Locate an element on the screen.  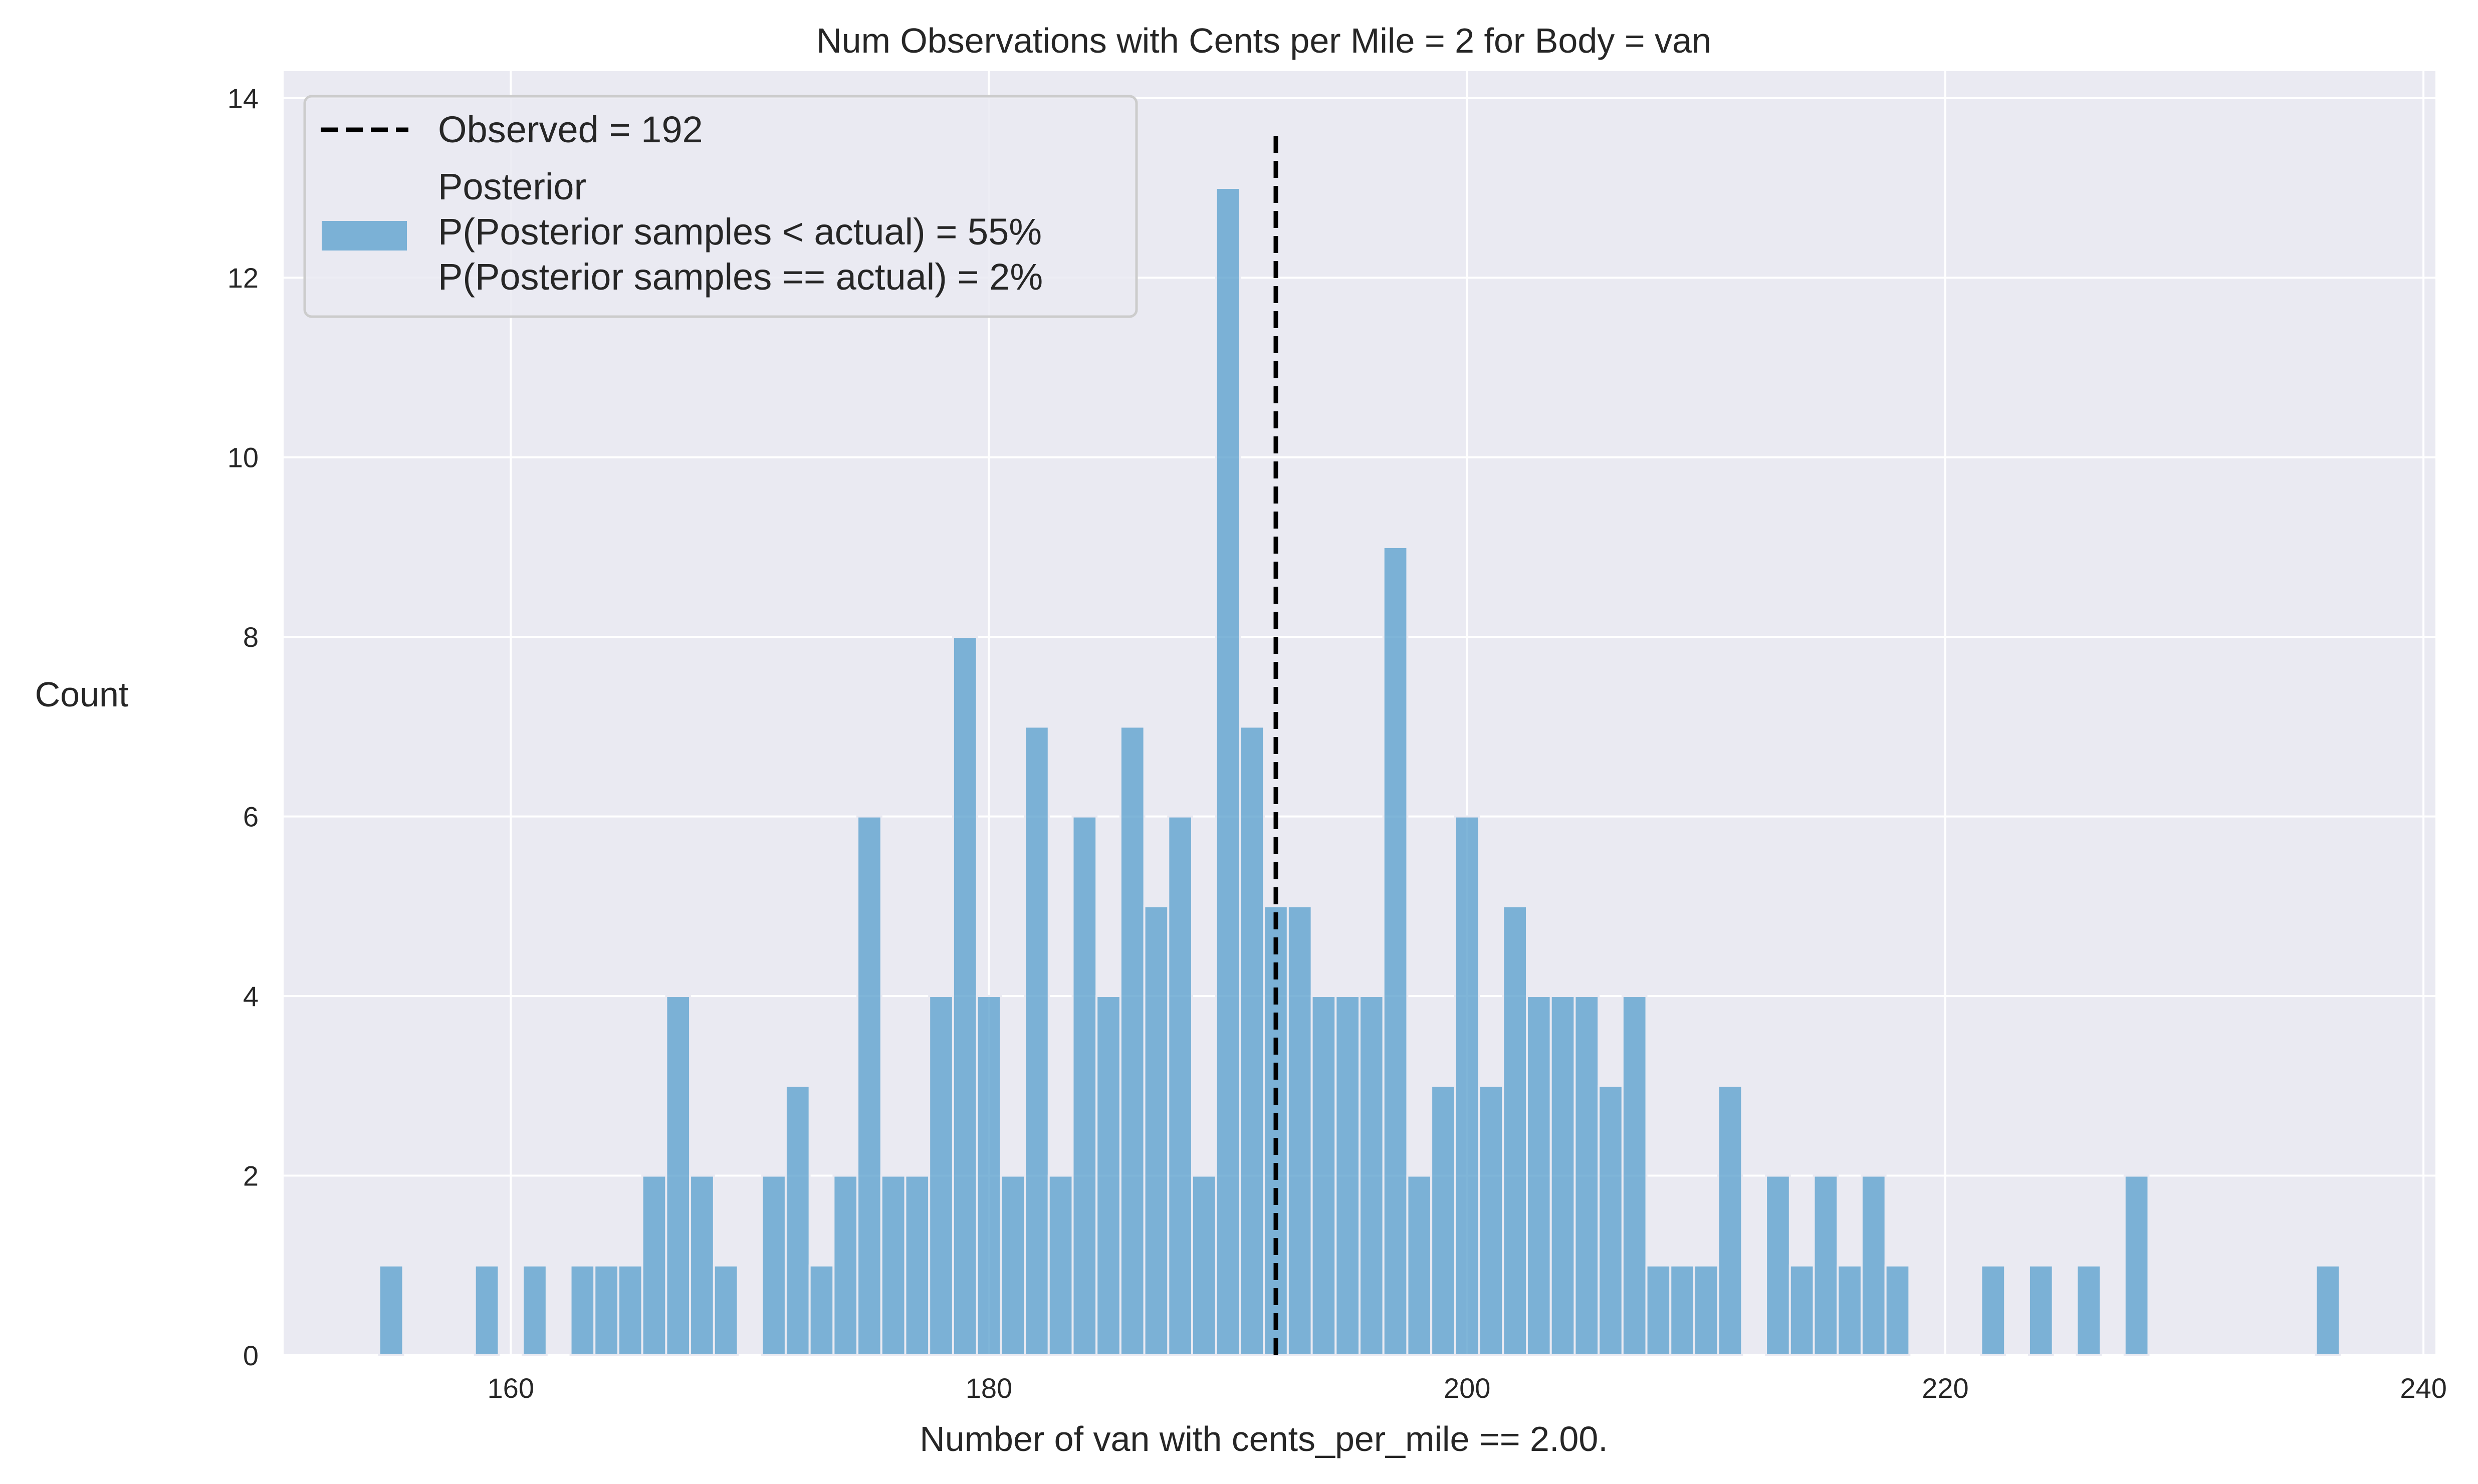
y-tick-label: 4 is located at coordinates (251, 996).